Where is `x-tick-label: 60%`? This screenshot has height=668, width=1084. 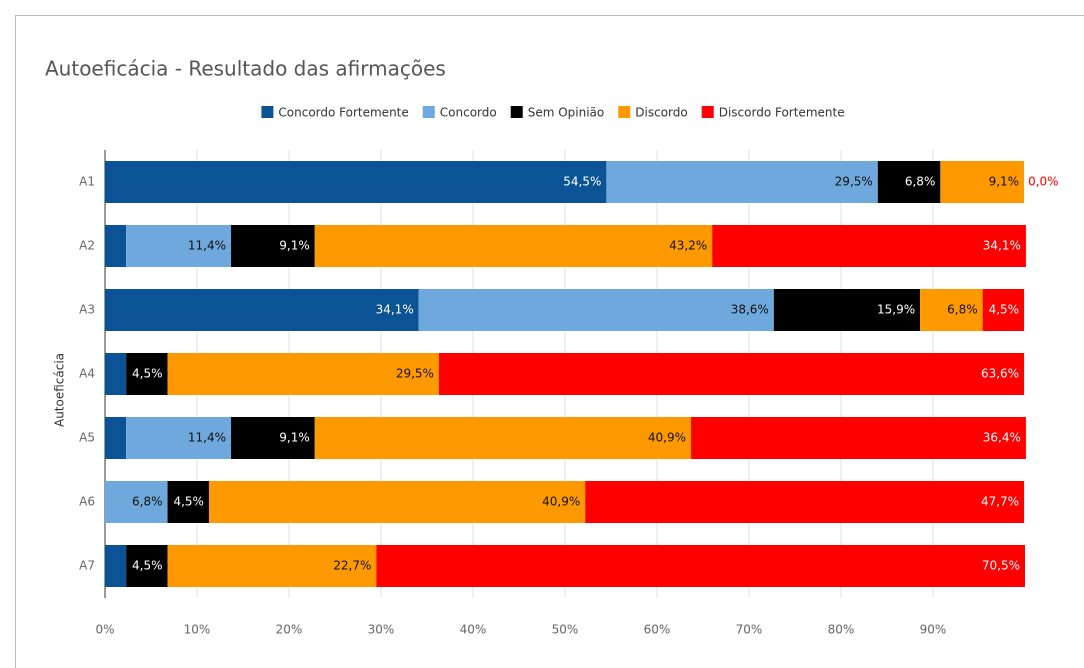
x-tick-label: 60% is located at coordinates (657, 630).